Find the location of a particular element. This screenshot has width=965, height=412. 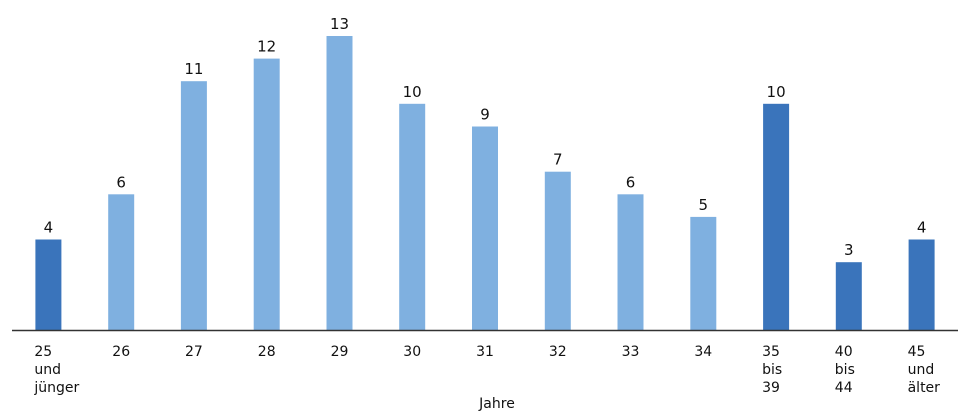

x-tick-label: 26 is located at coordinates (121, 352).